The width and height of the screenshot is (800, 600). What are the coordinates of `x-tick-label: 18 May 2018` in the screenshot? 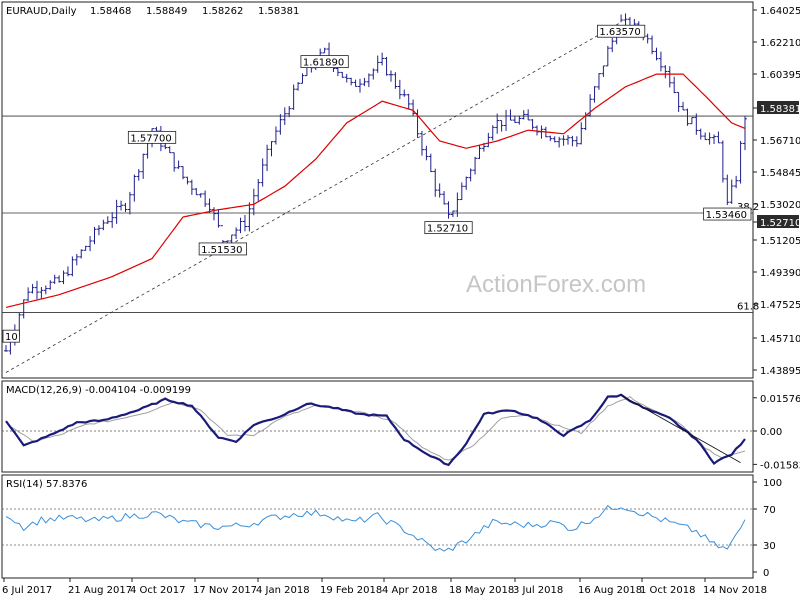 It's located at (481, 590).